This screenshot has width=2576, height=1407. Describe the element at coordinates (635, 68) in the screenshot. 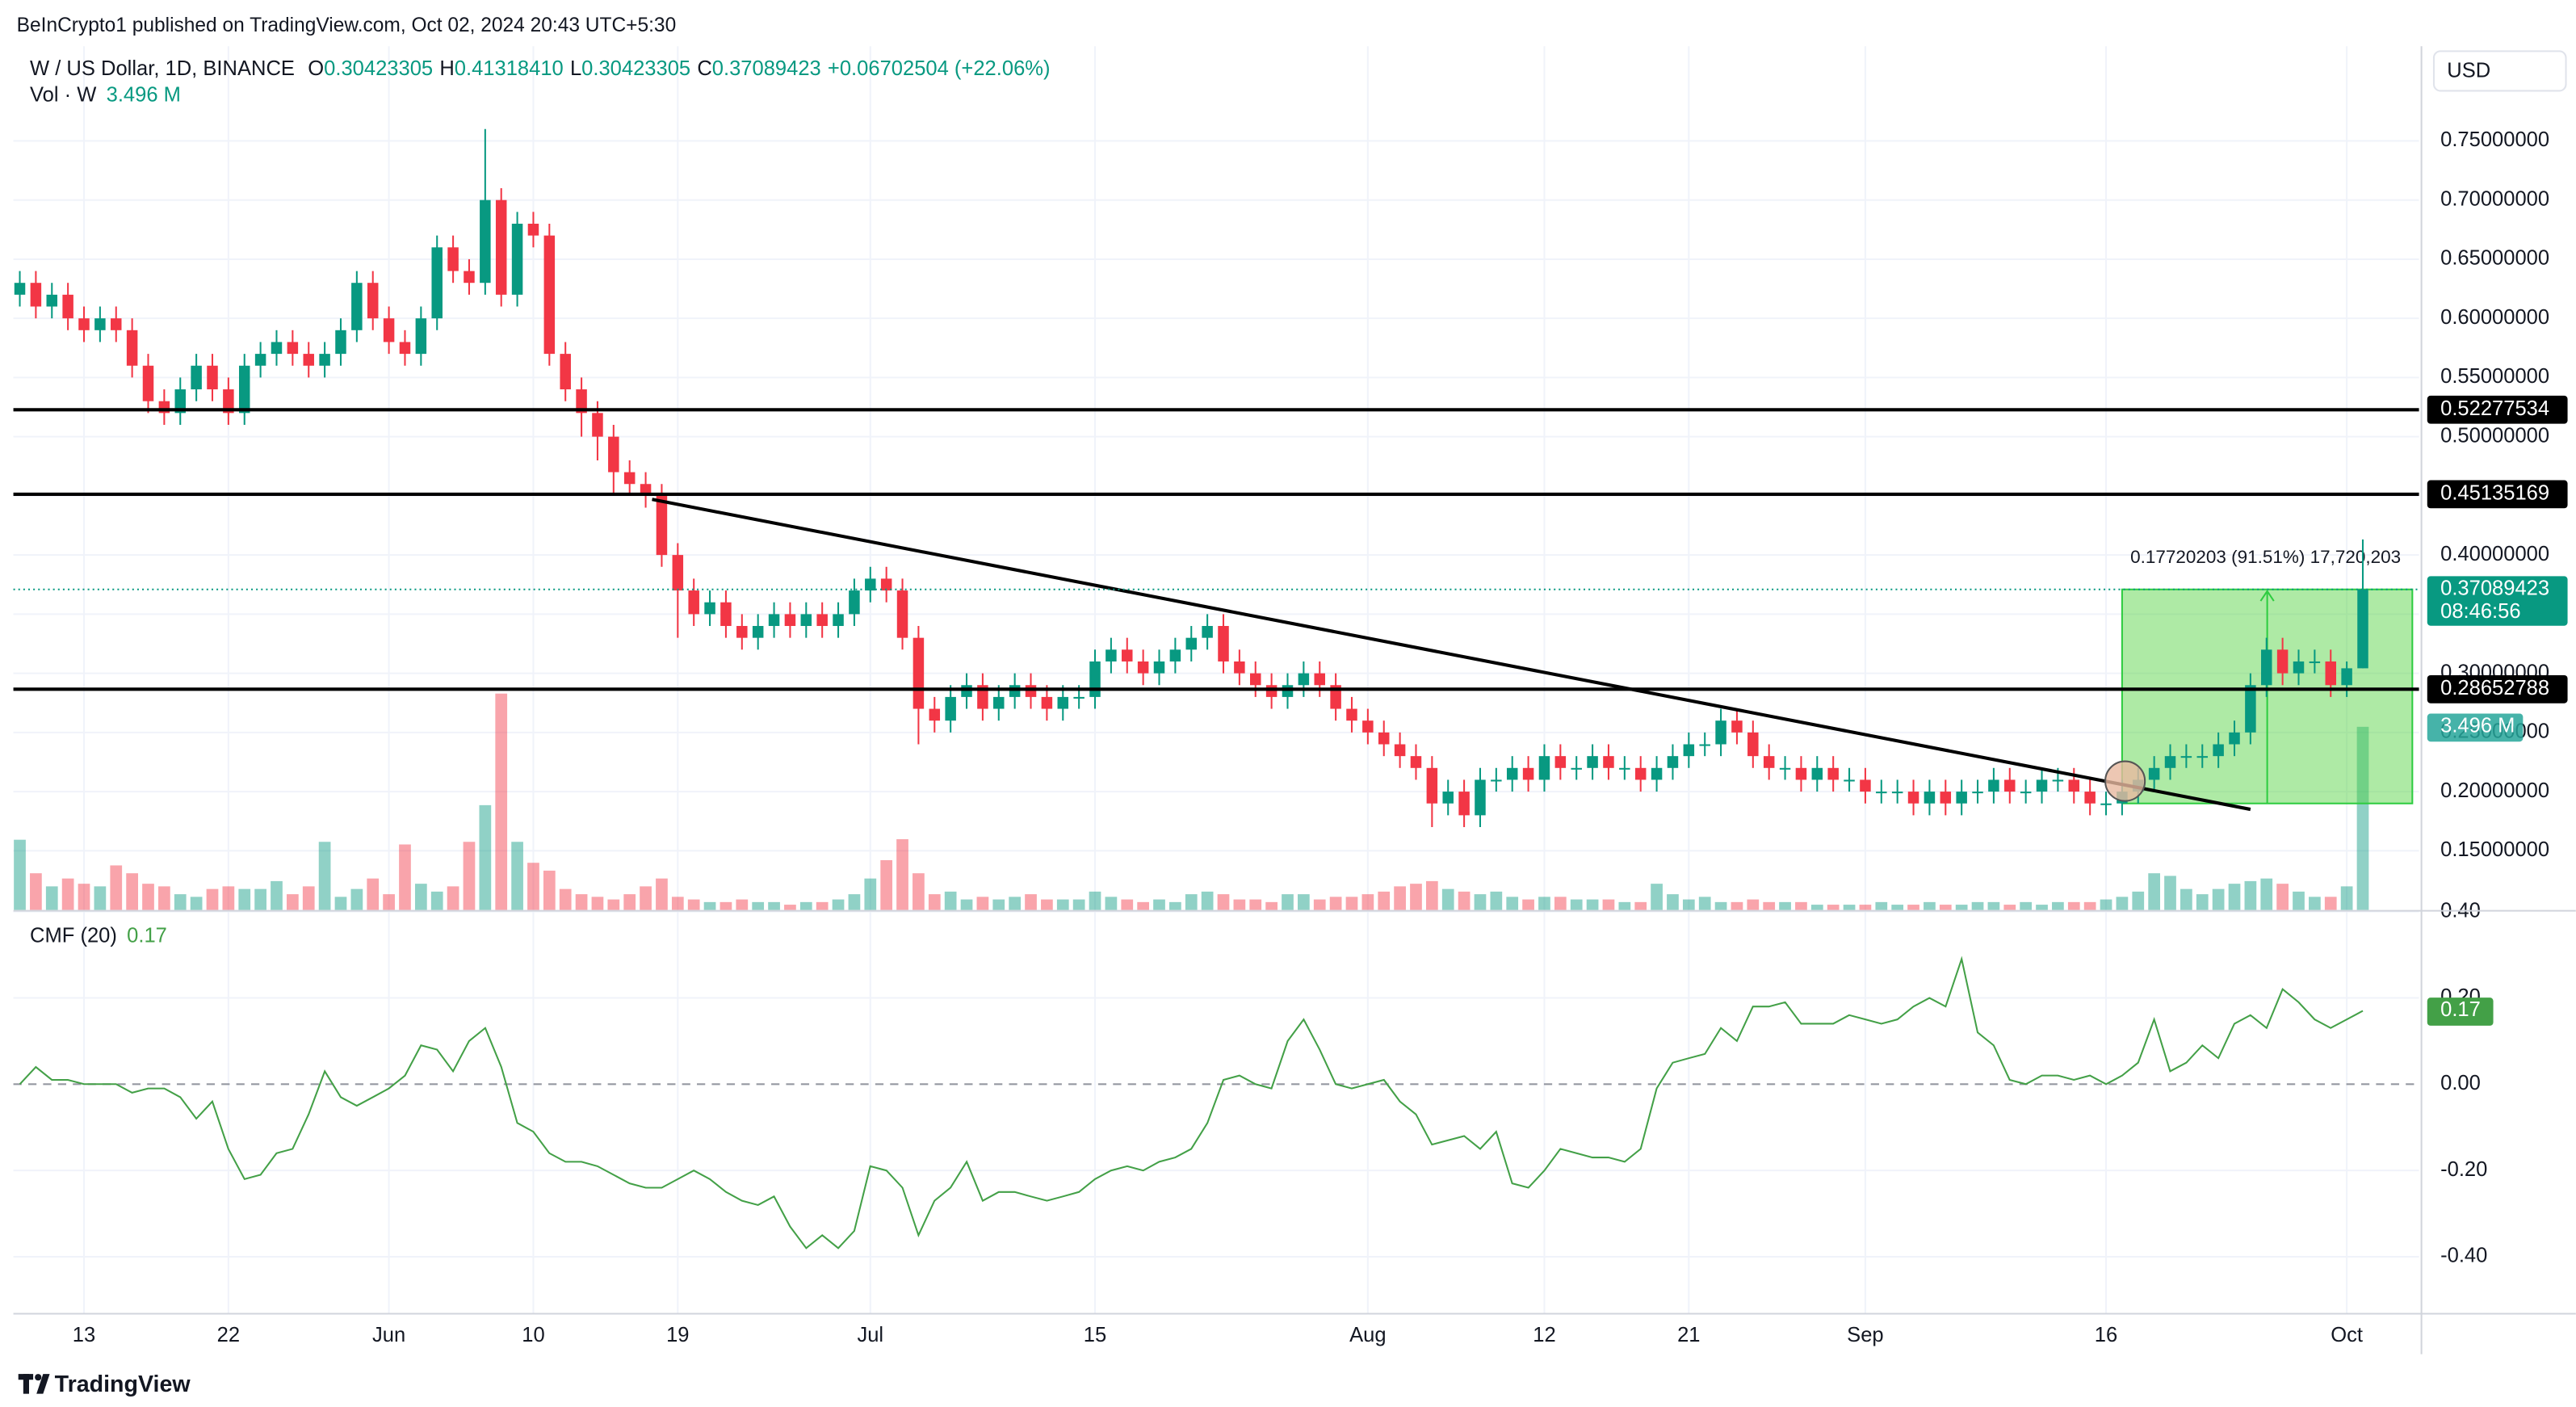

I see `legend-value: 0.30423305` at that location.